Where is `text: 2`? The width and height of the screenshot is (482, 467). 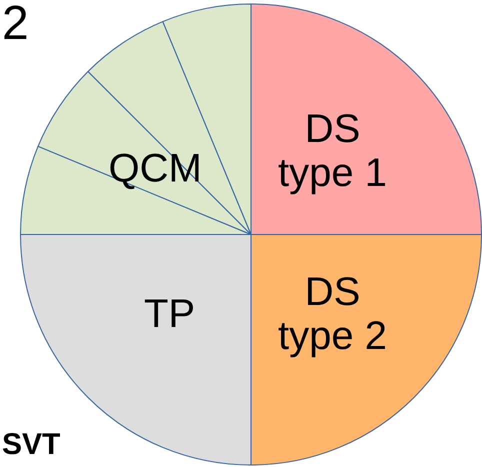 text: 2 is located at coordinates (15, 25).